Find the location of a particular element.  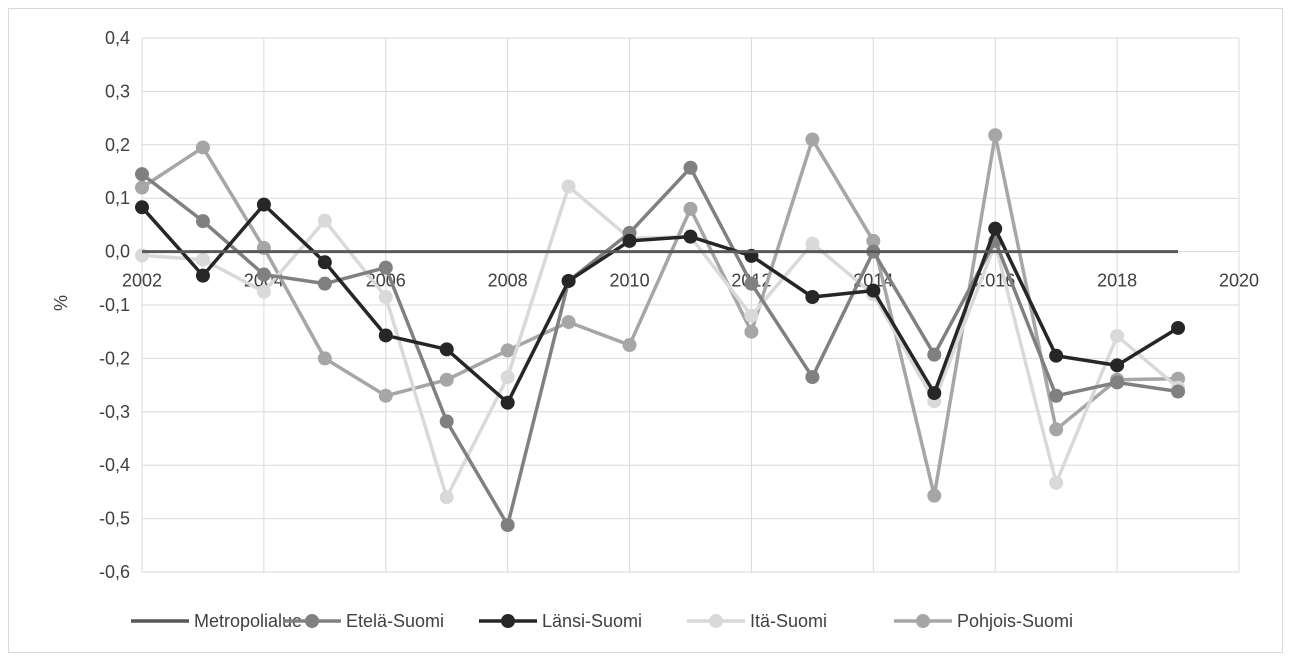

legend-item: Itä-Suomi is located at coordinates (757, 621).